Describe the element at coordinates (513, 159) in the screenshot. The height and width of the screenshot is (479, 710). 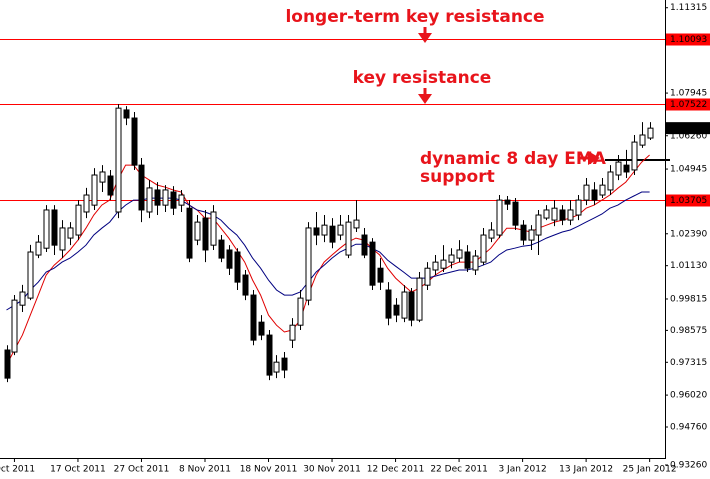
I see `annotation: dynamic 8 day EMA` at that location.